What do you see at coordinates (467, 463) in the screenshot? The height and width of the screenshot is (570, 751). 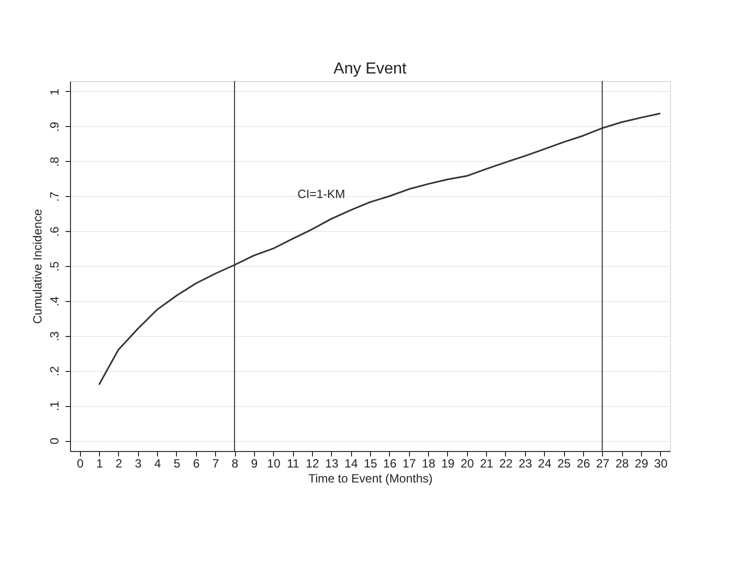 I see `x-tick-label: 20` at bounding box center [467, 463].